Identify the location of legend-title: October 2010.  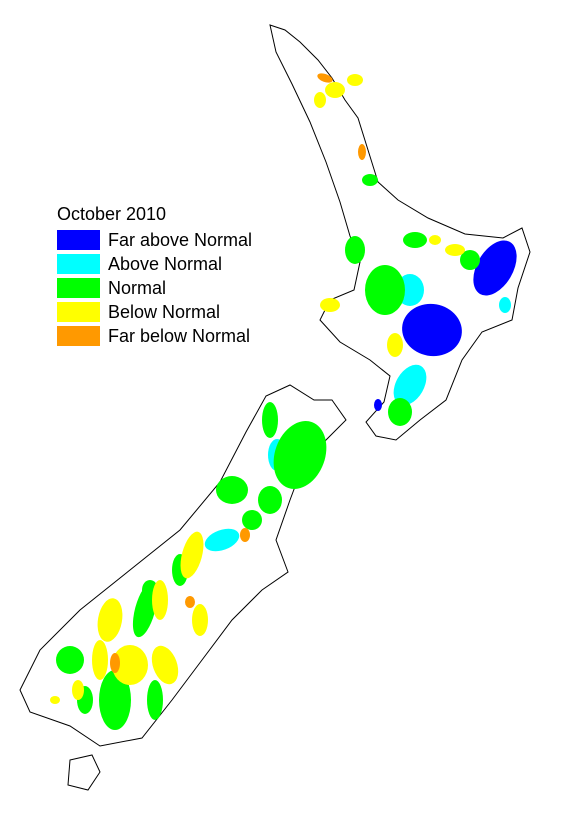
(111, 214).